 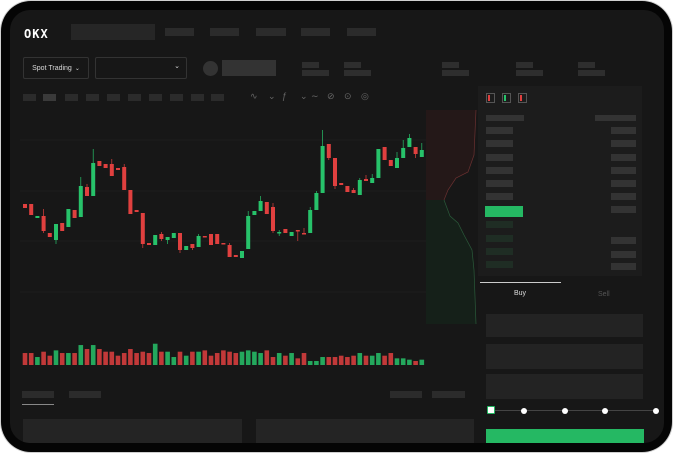 I want to click on both-sides-icon, so click(x=490, y=98).